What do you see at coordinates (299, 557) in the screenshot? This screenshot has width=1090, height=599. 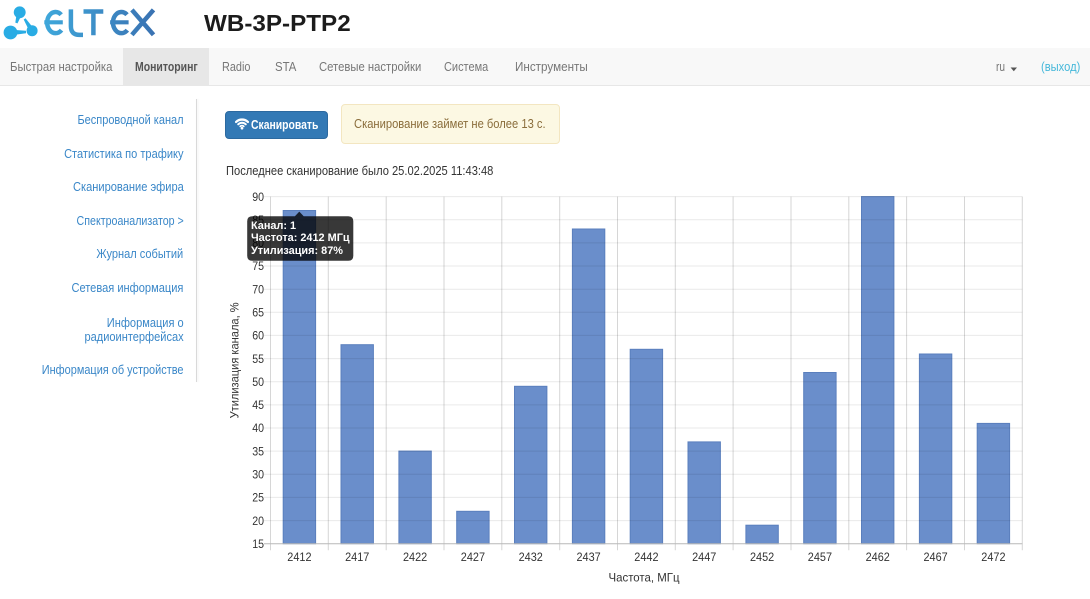 I see `svg-text: 2412` at bounding box center [299, 557].